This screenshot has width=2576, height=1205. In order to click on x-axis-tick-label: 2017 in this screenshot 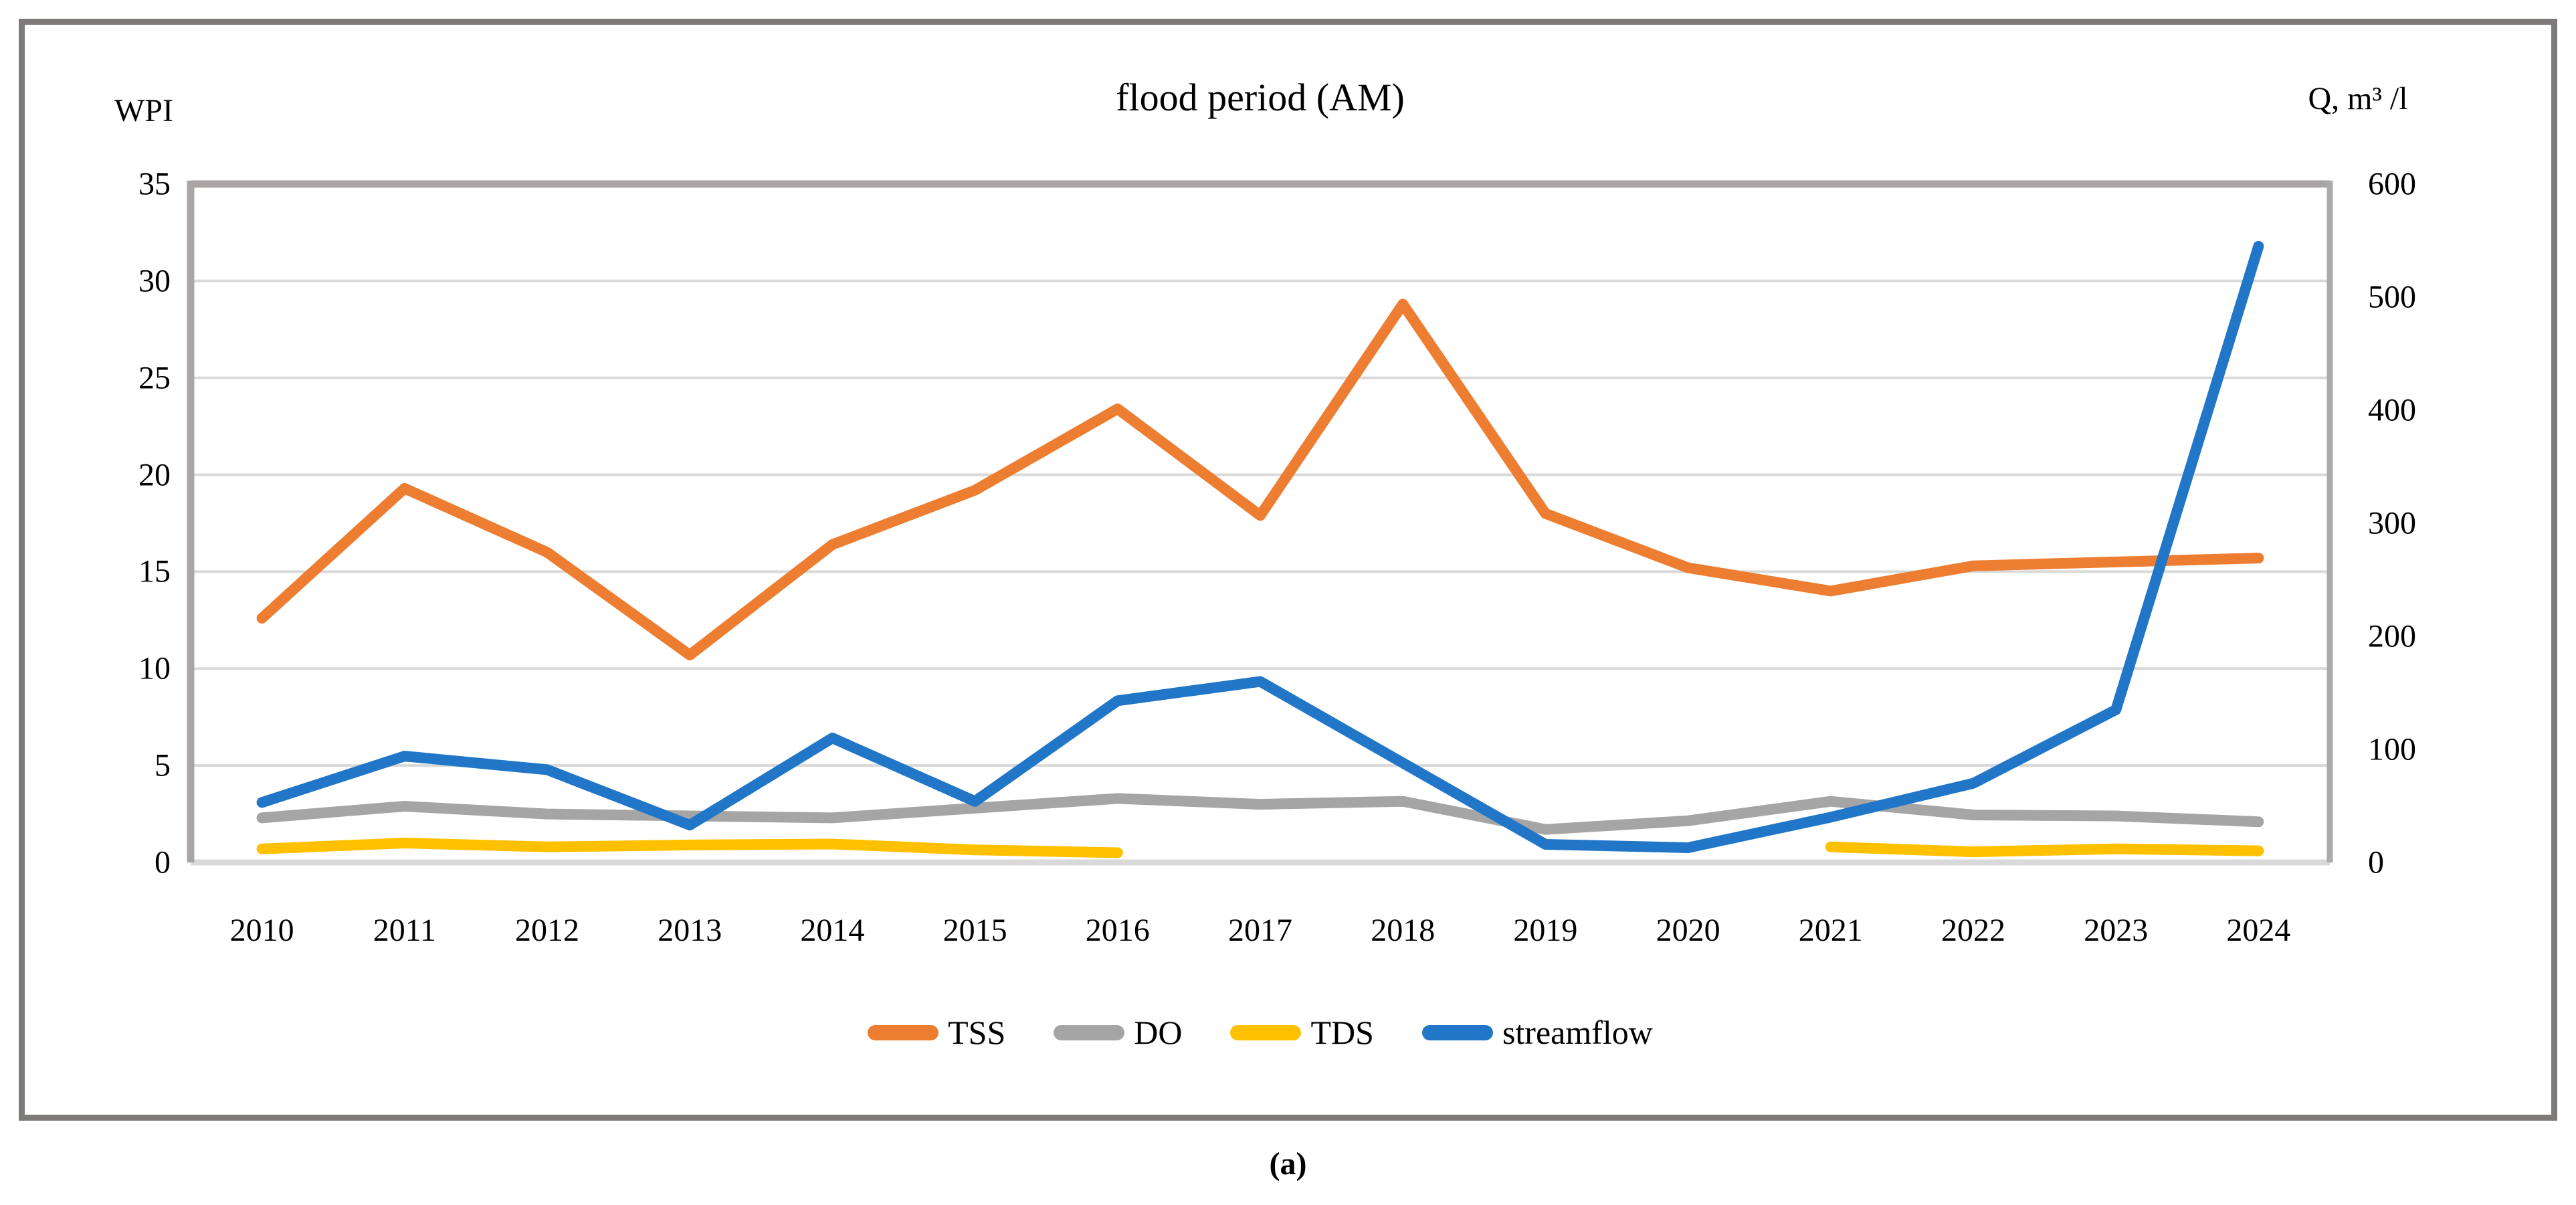, I will do `click(1260, 930)`.